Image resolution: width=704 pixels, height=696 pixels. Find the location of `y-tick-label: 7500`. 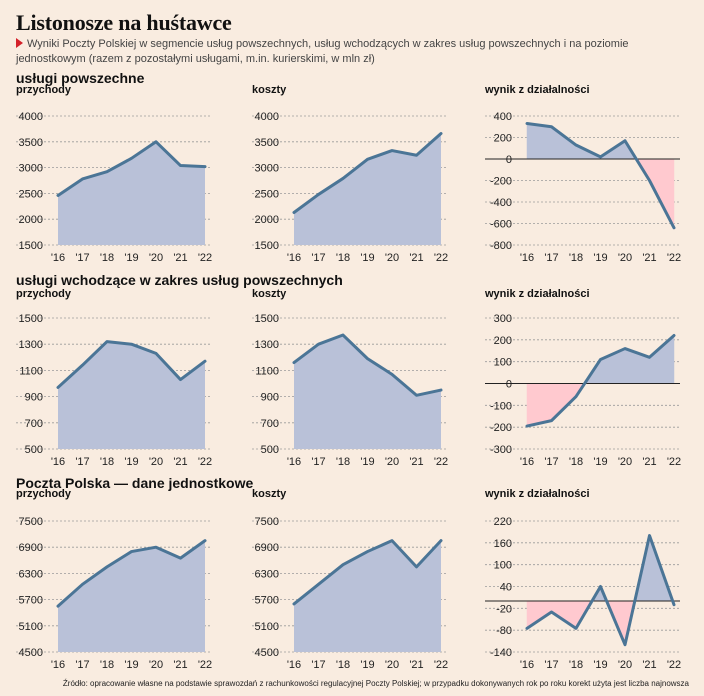

y-tick-label: 7500 is located at coordinates (267, 522).